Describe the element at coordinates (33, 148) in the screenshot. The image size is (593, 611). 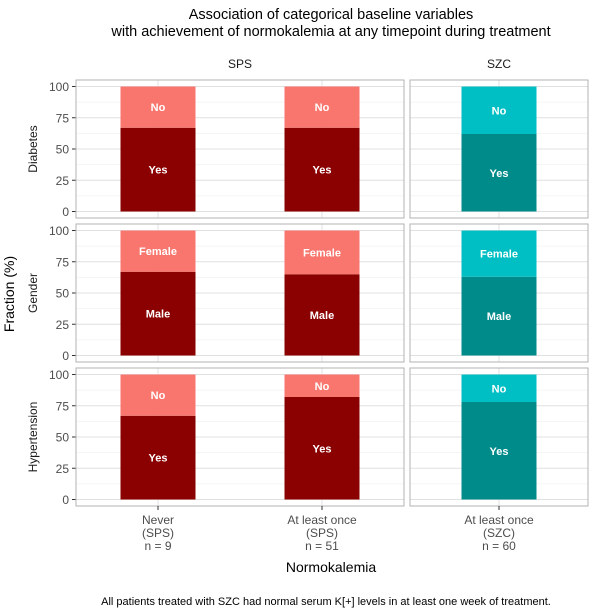
I see `row-facet-label: Diabetes` at that location.